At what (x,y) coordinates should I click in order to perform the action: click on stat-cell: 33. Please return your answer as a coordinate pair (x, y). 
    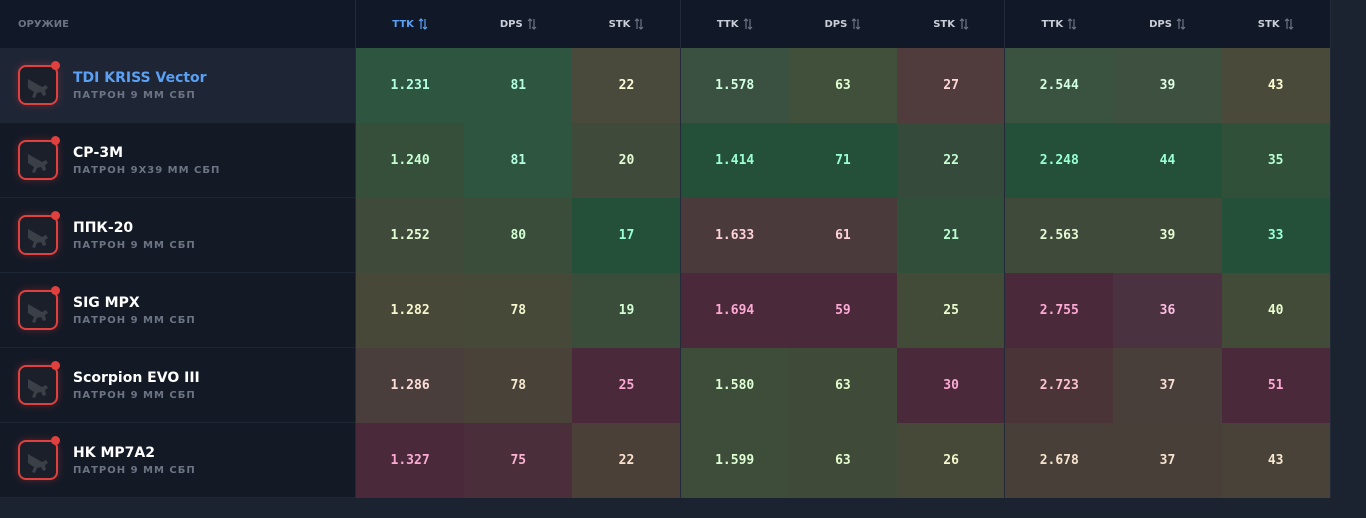
    Looking at the image, I should click on (1275, 235).